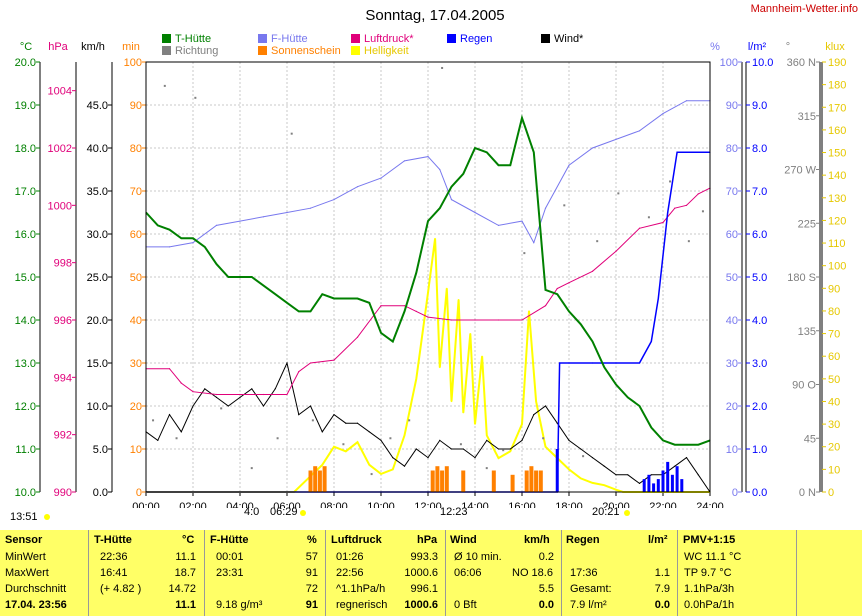  What do you see at coordinates (166, 38) in the screenshot?
I see `legend-swatch-t-huette` at bounding box center [166, 38].